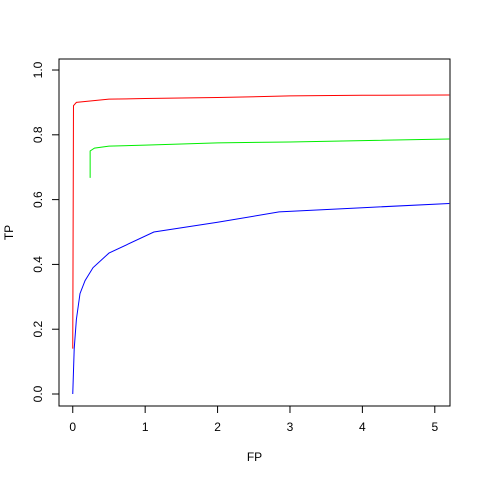  Describe the element at coordinates (269, 158) in the screenshot. I see `series-line` at that location.